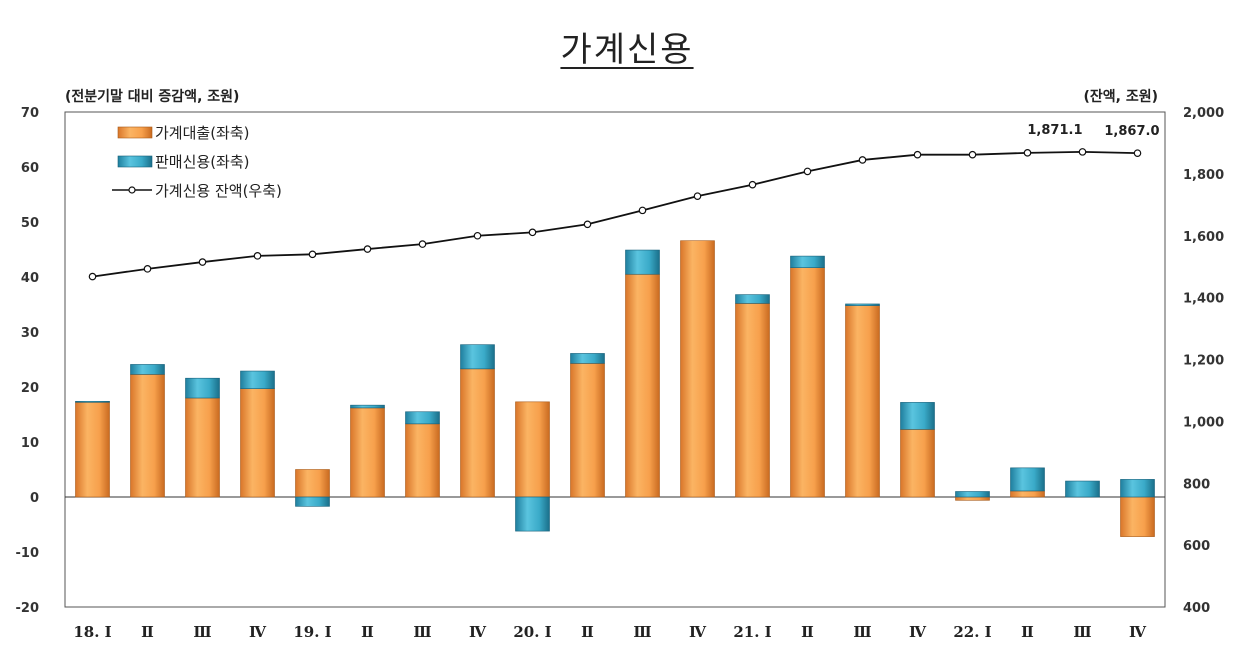 The width and height of the screenshot is (1254, 668). I want to click on left-tick-label: 60, so click(30, 168).